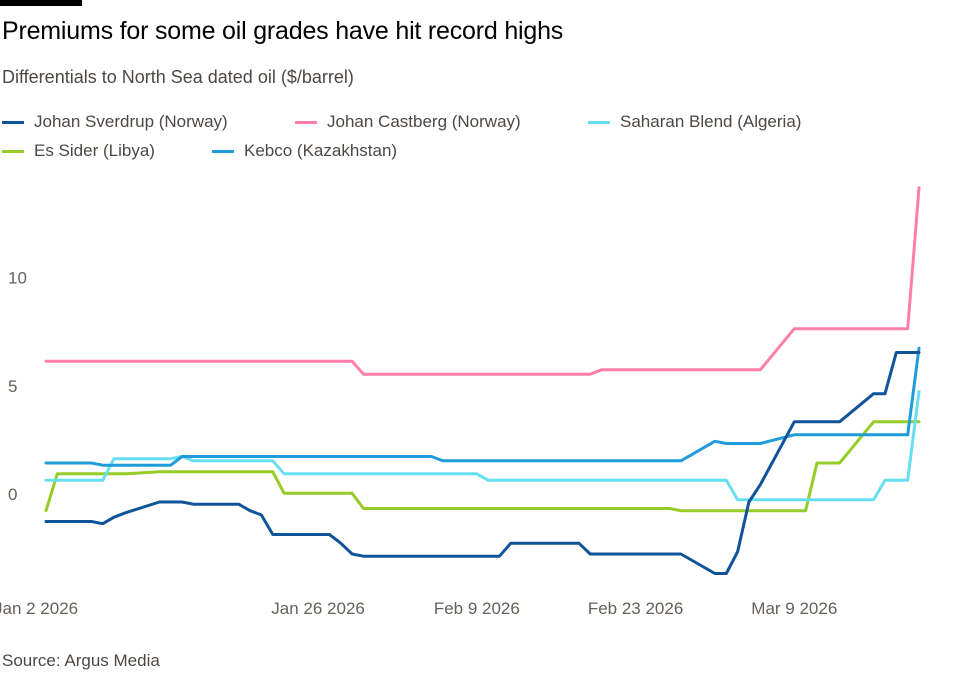 This screenshot has width=979, height=700. Describe the element at coordinates (17, 387) in the screenshot. I see `y-axis: 0 5 10` at that location.